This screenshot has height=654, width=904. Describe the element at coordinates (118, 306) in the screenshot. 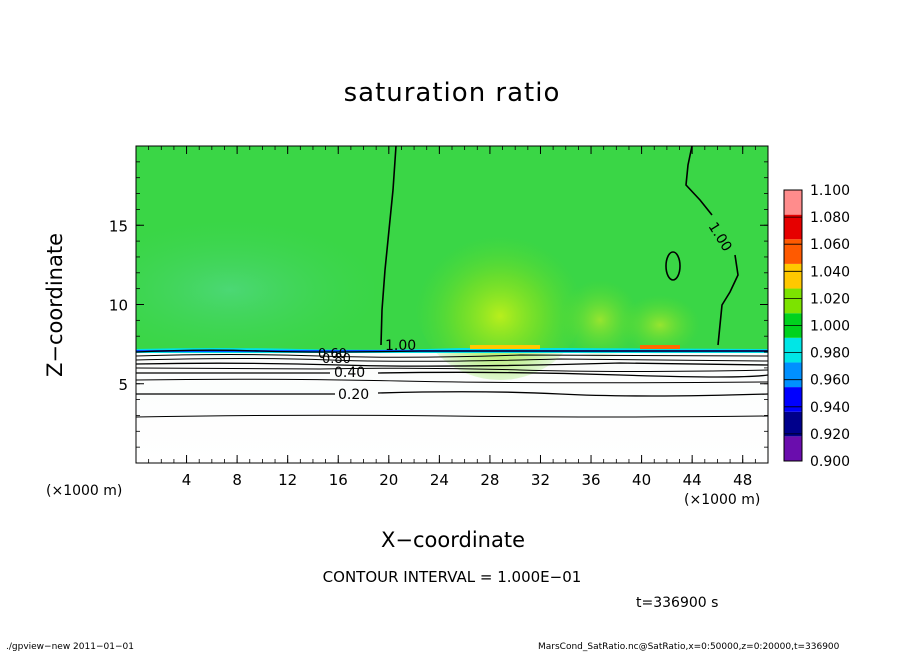

I see `y-tick-label: 10` at that location.